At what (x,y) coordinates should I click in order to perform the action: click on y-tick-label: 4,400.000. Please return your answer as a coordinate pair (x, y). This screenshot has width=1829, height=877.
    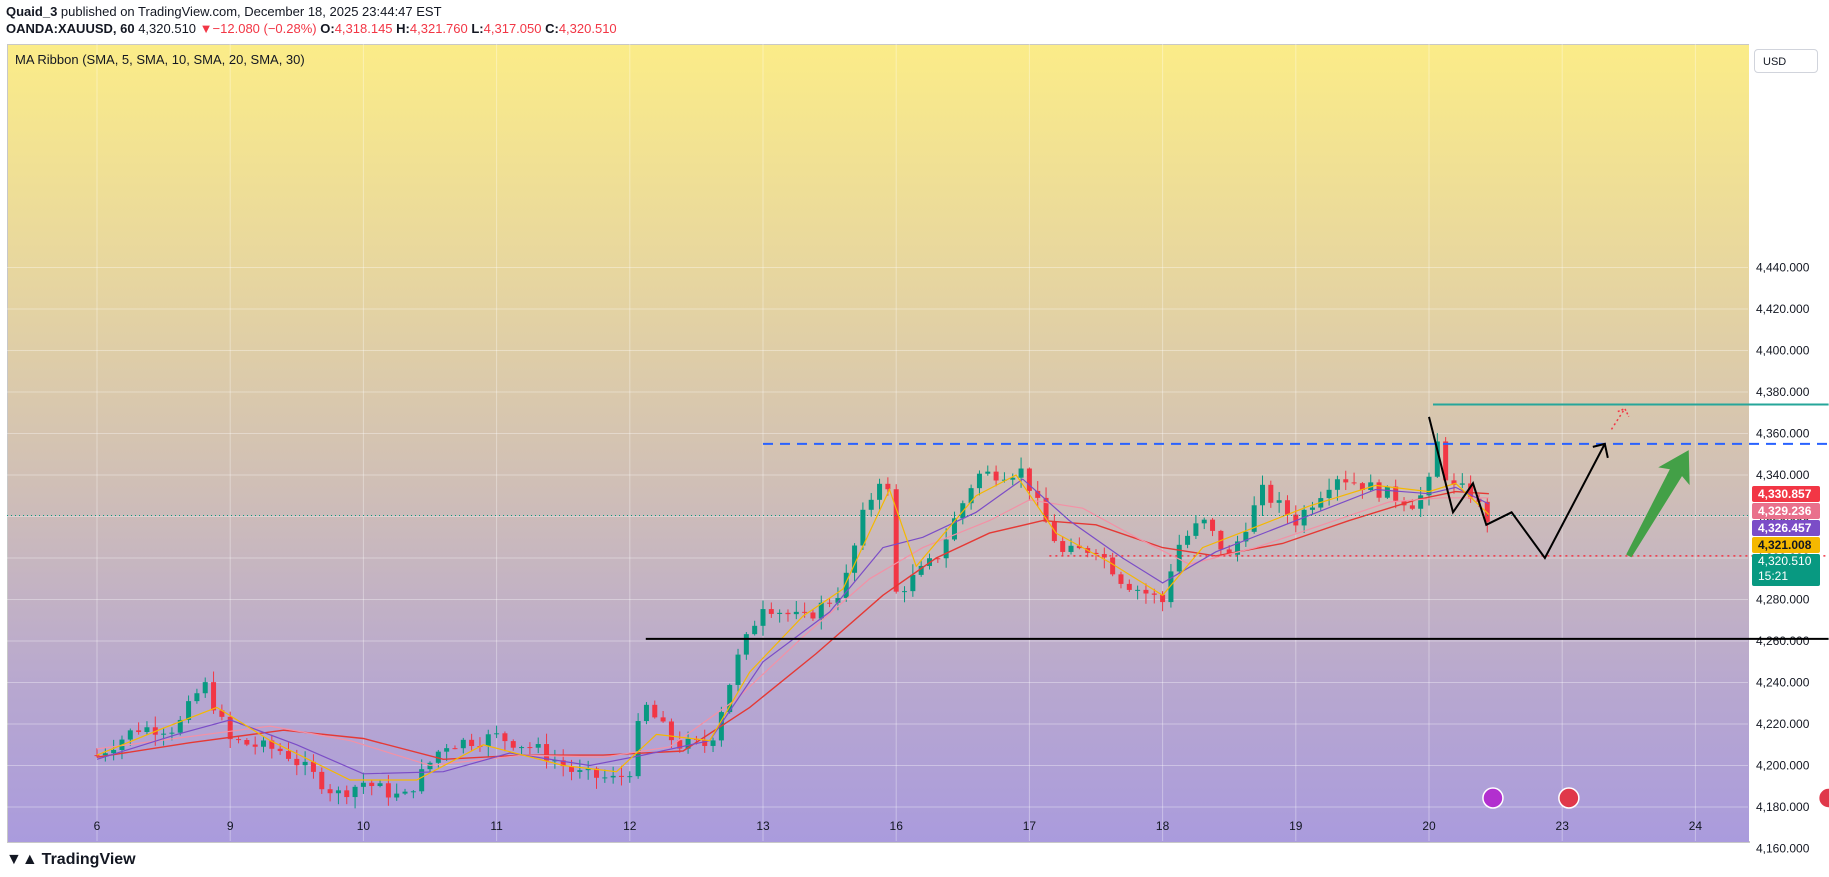
    Looking at the image, I should click on (1783, 351).